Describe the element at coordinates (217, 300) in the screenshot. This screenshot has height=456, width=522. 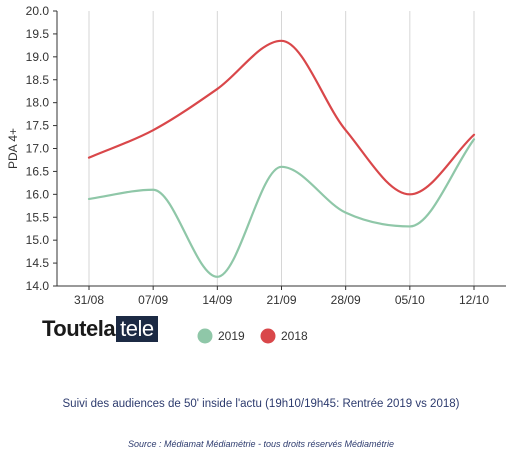
I see `x-tick-label: 14/09` at that location.